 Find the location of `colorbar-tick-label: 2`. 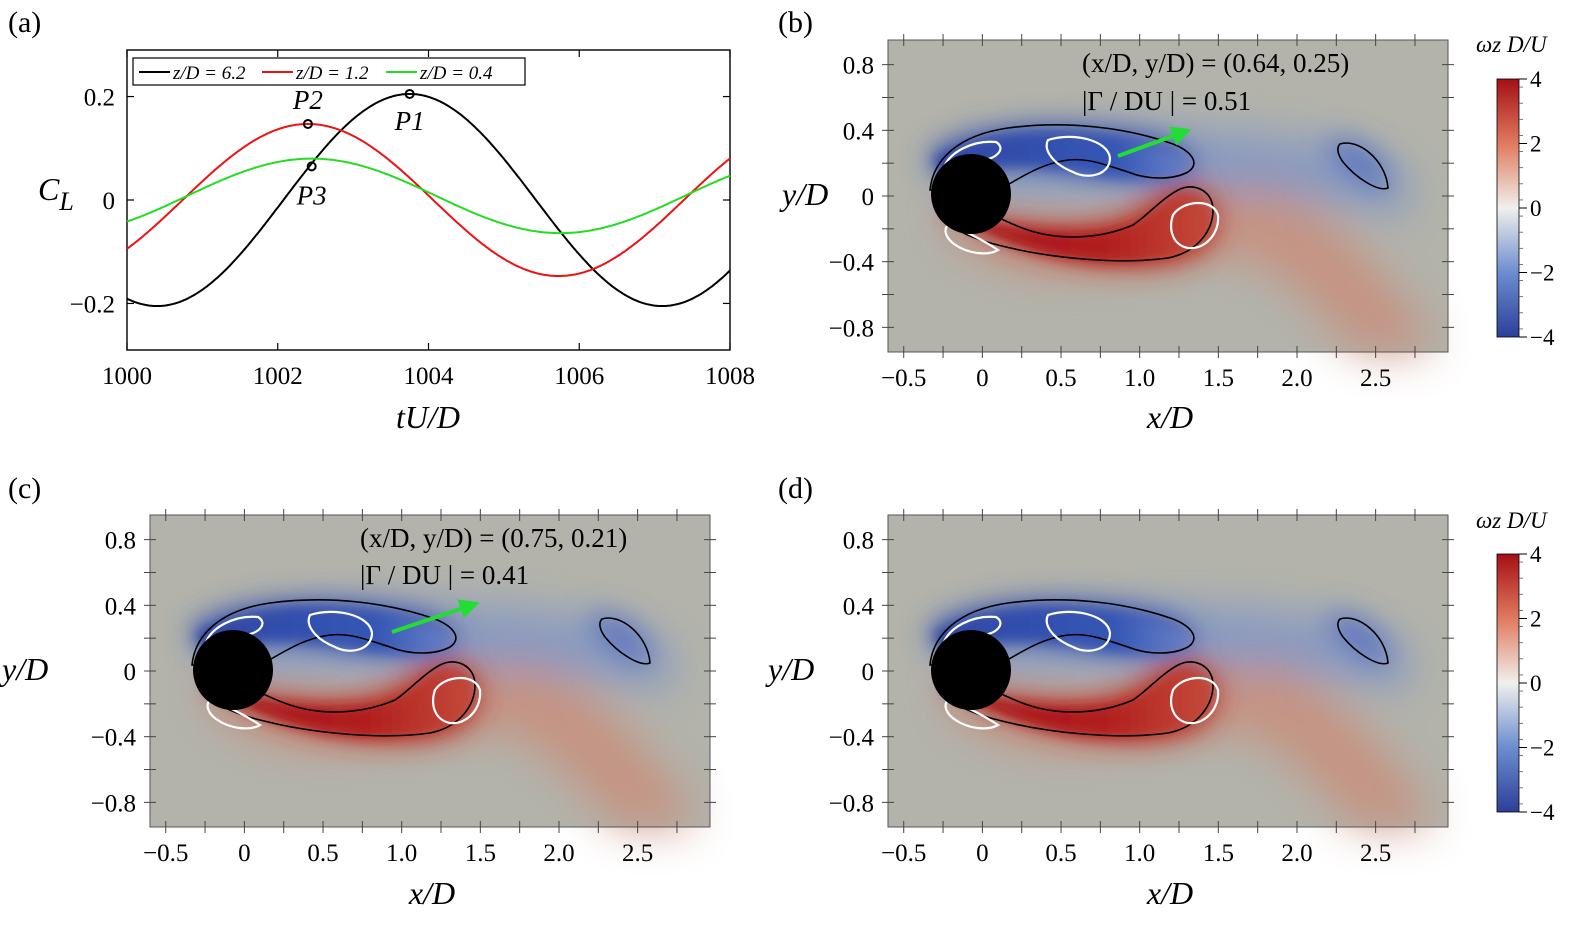

colorbar-tick-label: 2 is located at coordinates (1536, 619).